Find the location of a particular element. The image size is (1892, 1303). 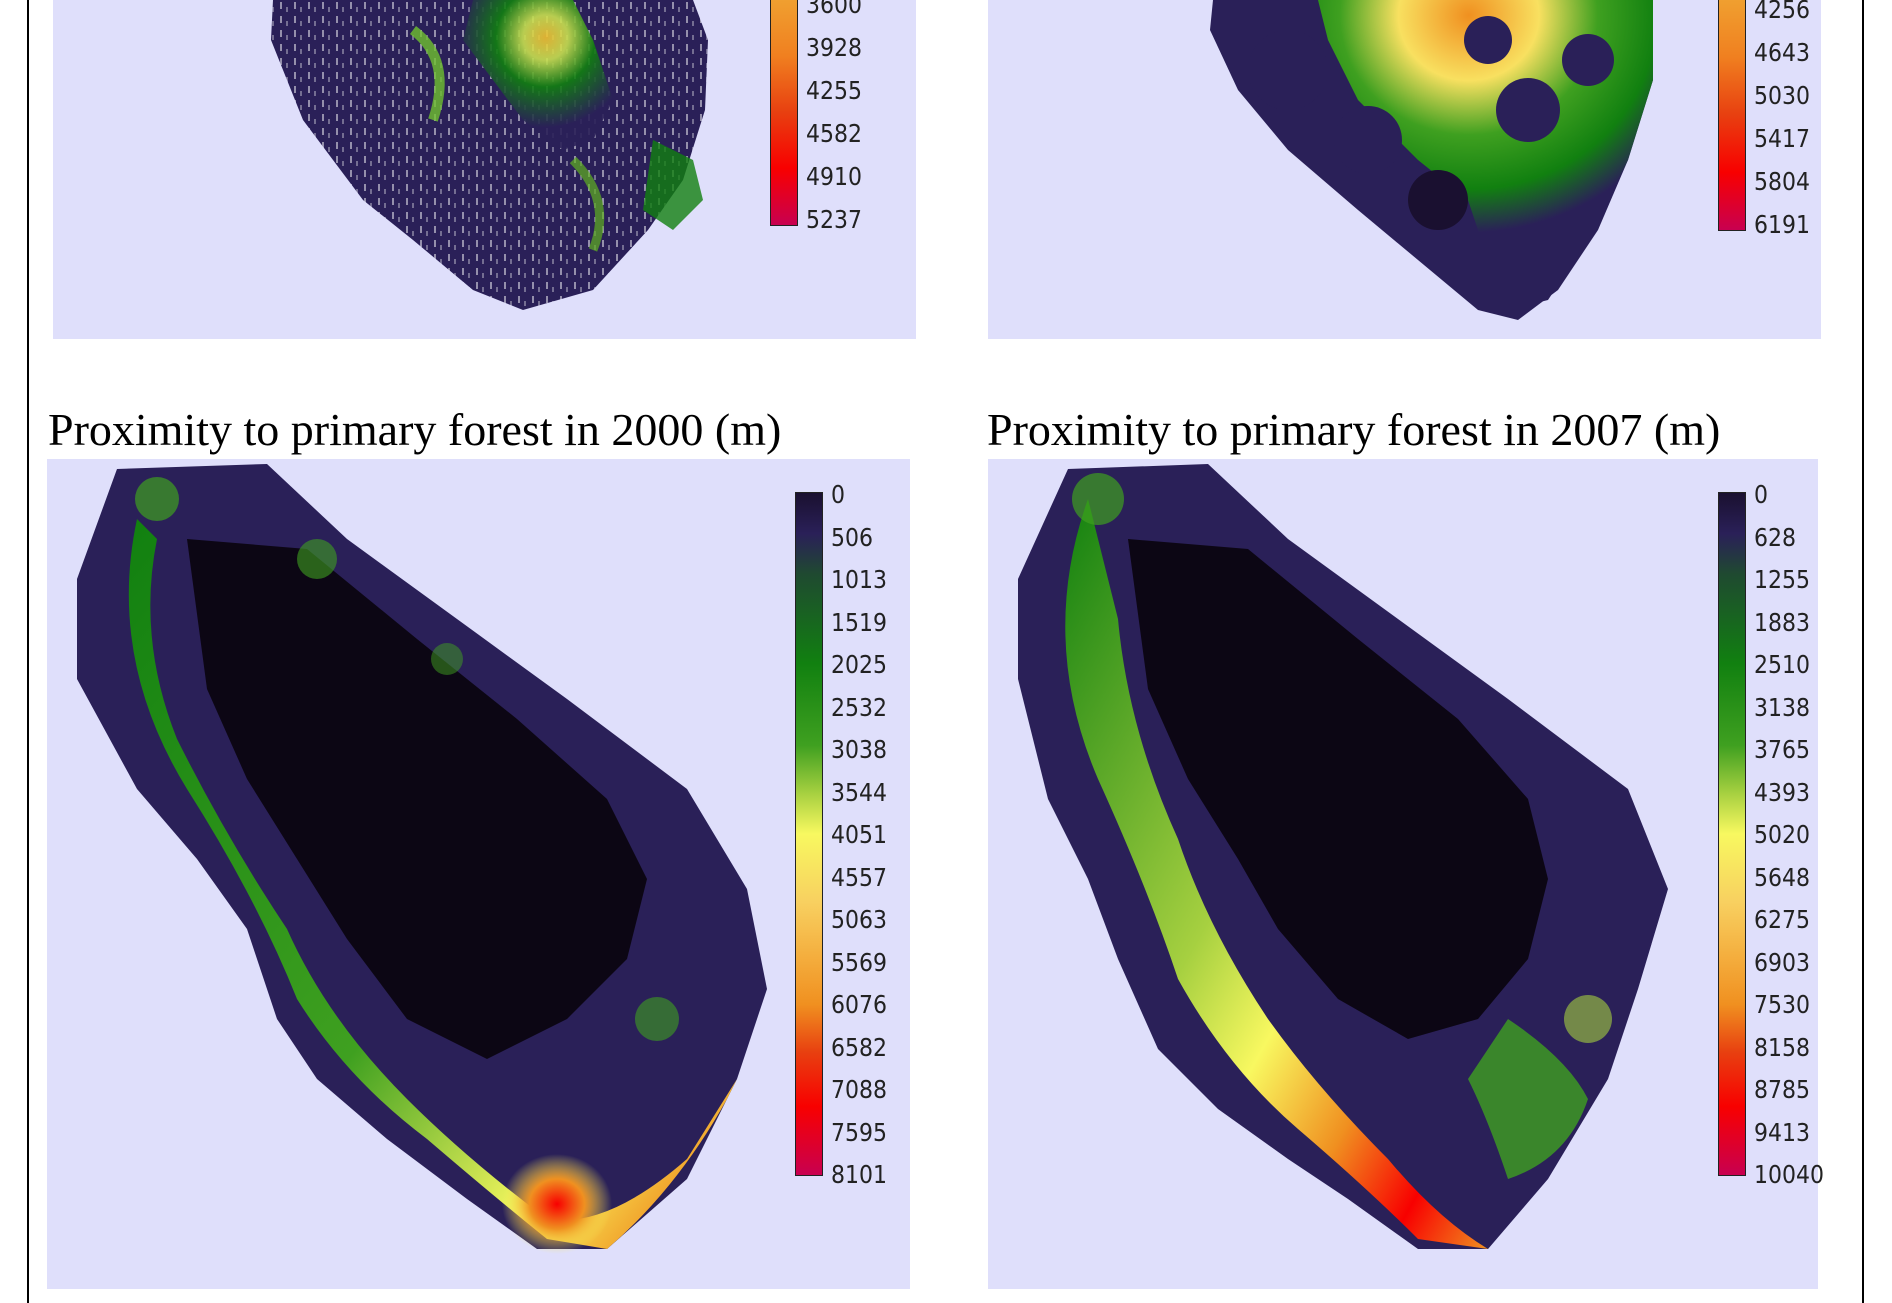

legend-tick-label: 4910 is located at coordinates (834, 176).